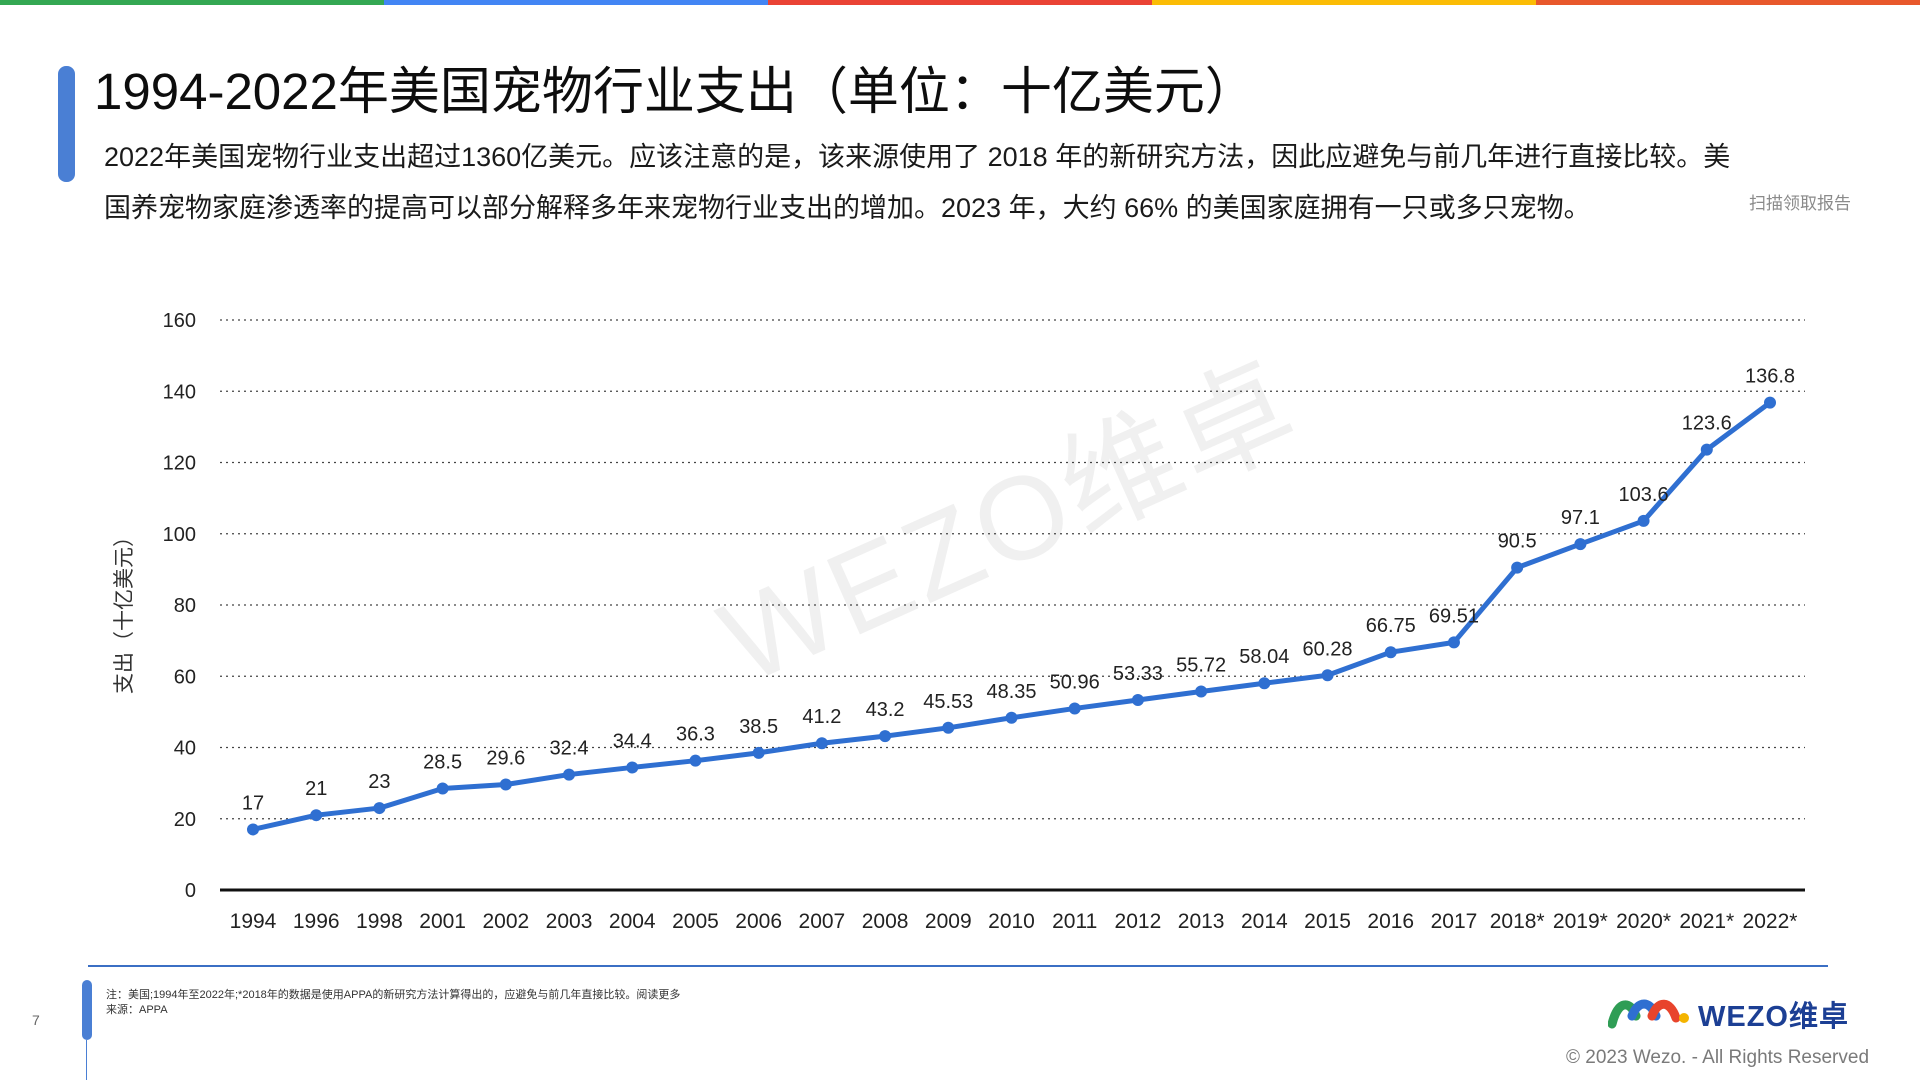 The width and height of the screenshot is (1920, 1080). Describe the element at coordinates (1770, 921) in the screenshot. I see `x-tick-label: 2022*` at that location.